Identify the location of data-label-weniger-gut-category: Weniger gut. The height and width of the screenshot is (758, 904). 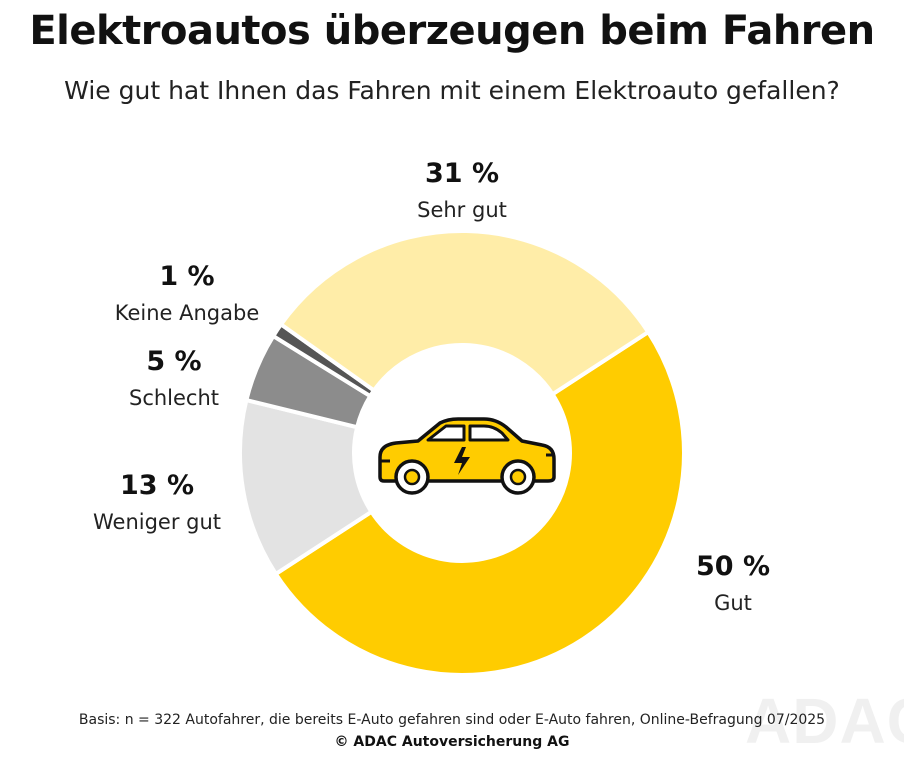
(157, 522).